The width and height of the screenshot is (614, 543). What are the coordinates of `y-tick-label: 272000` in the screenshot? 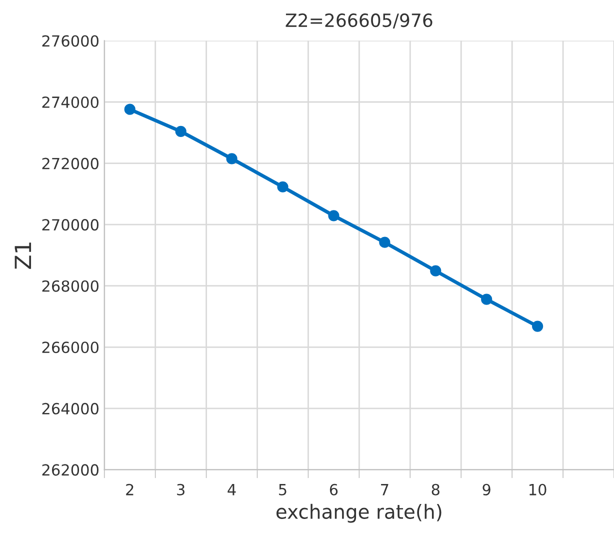 It's located at (70, 164).